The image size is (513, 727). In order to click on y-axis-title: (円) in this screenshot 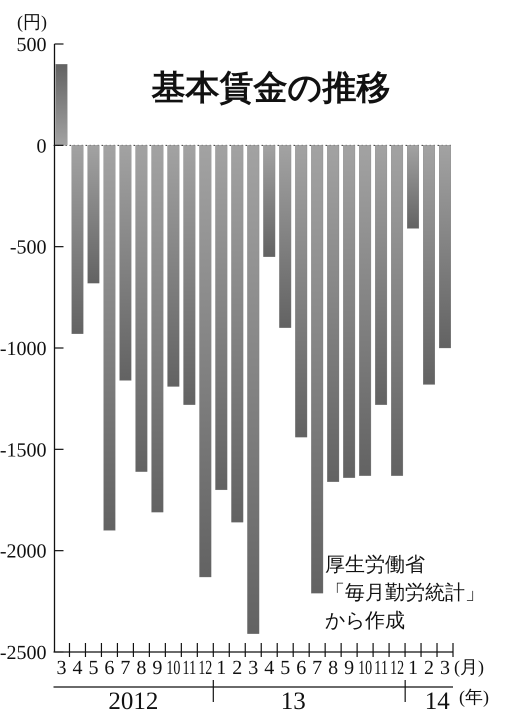, I will do `click(32, 22)`.